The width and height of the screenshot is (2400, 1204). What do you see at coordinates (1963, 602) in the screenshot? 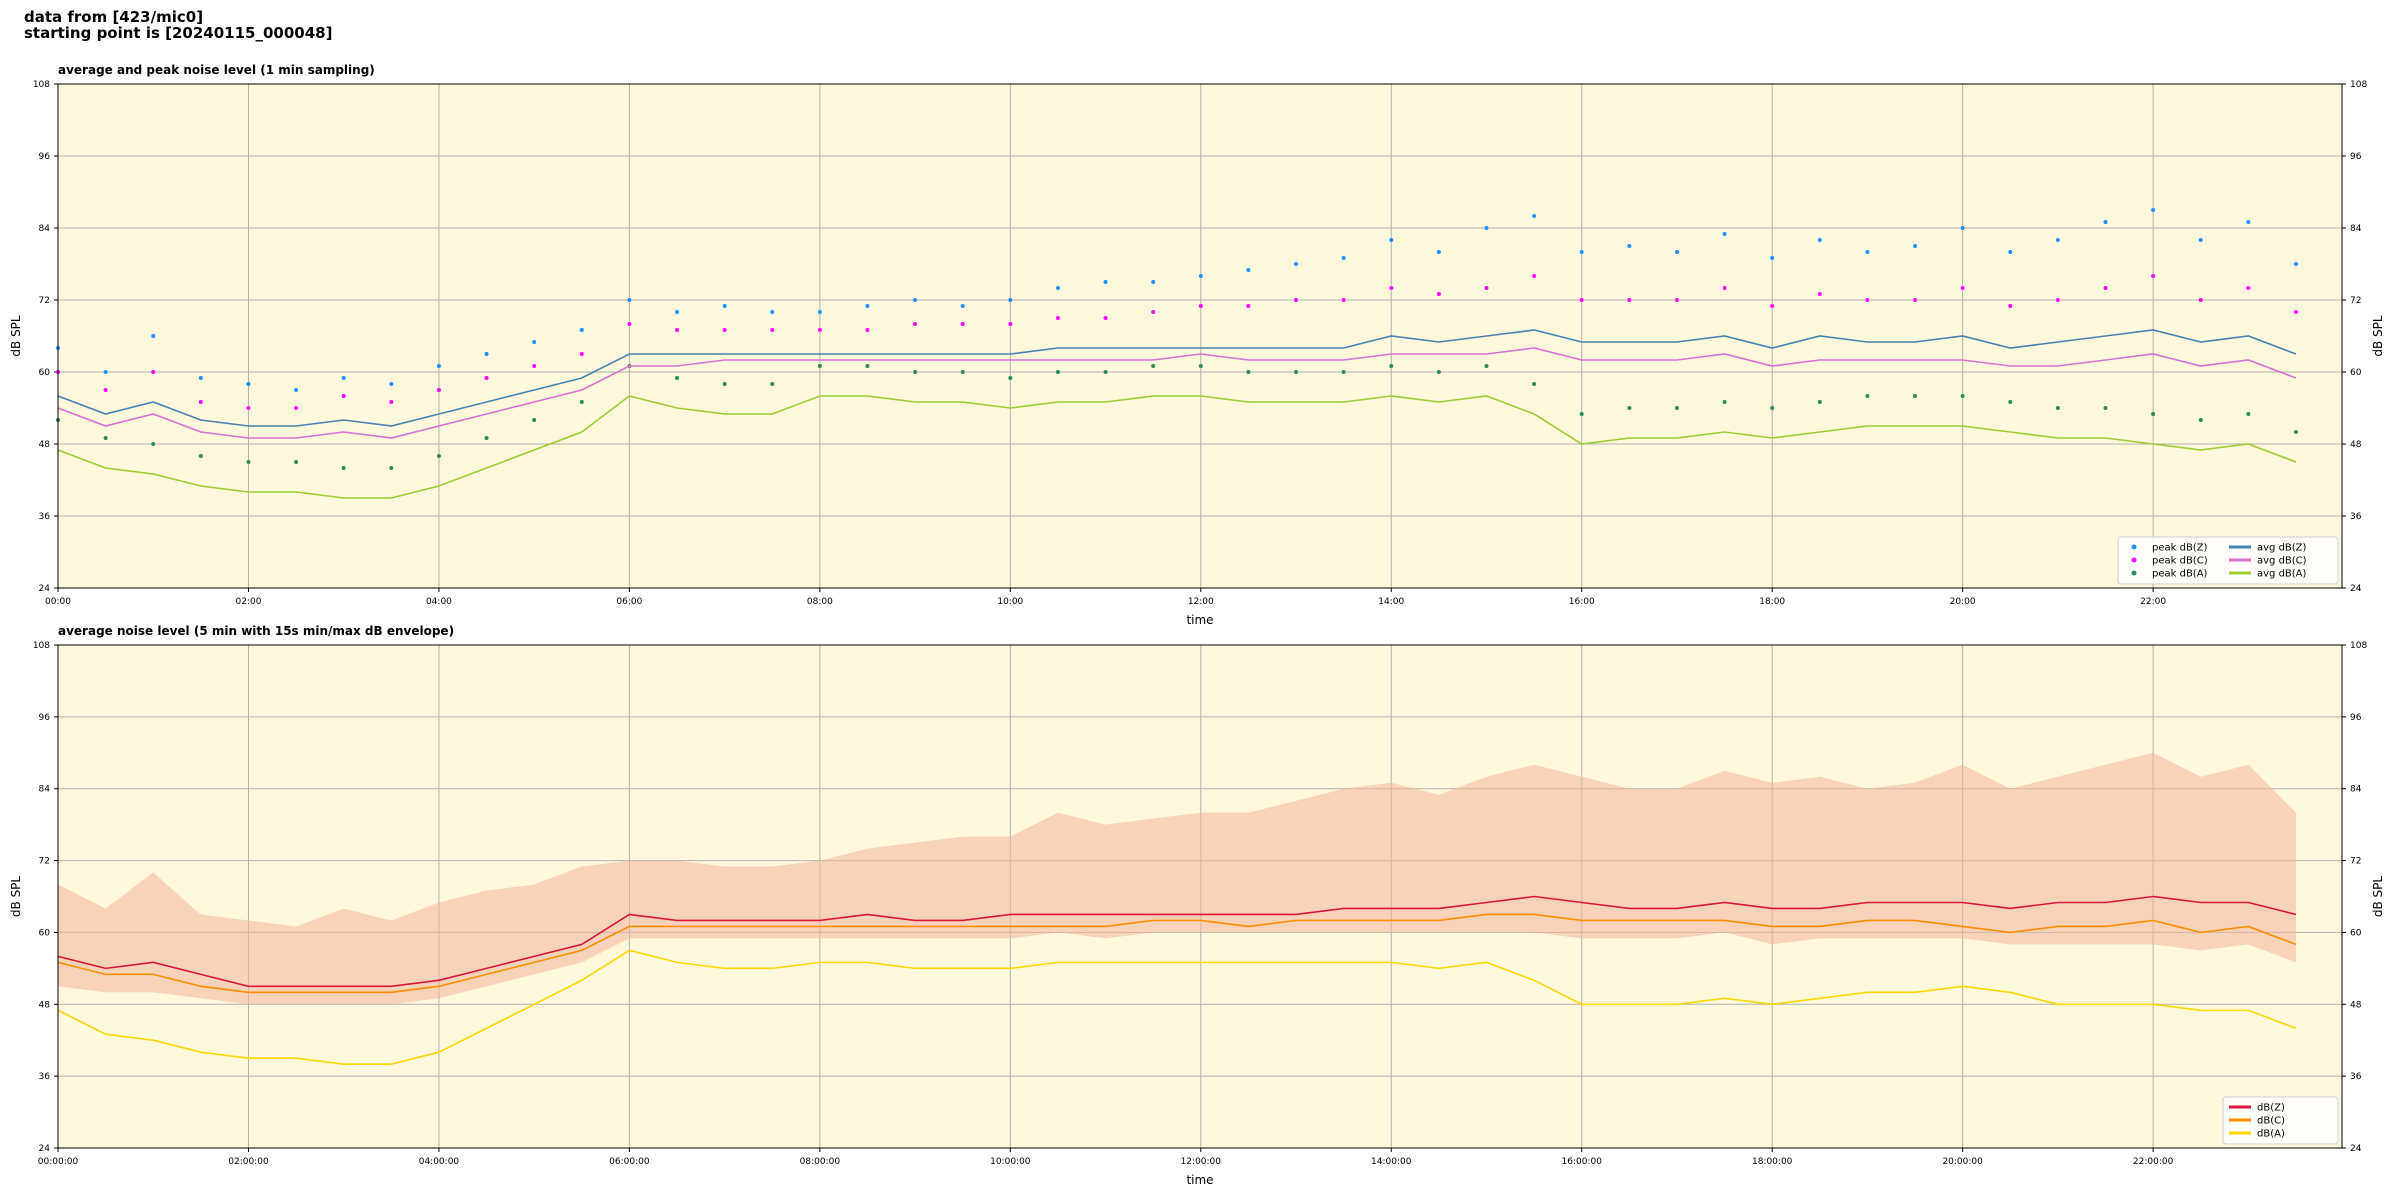
I see `x-tick-label: 20:00` at bounding box center [1963, 602].